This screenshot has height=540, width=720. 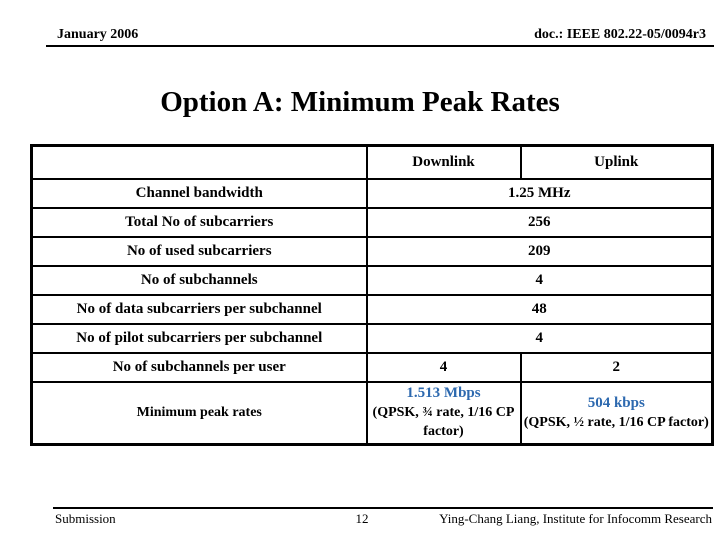 What do you see at coordinates (539, 251) in the screenshot?
I see `row-value: 209` at bounding box center [539, 251].